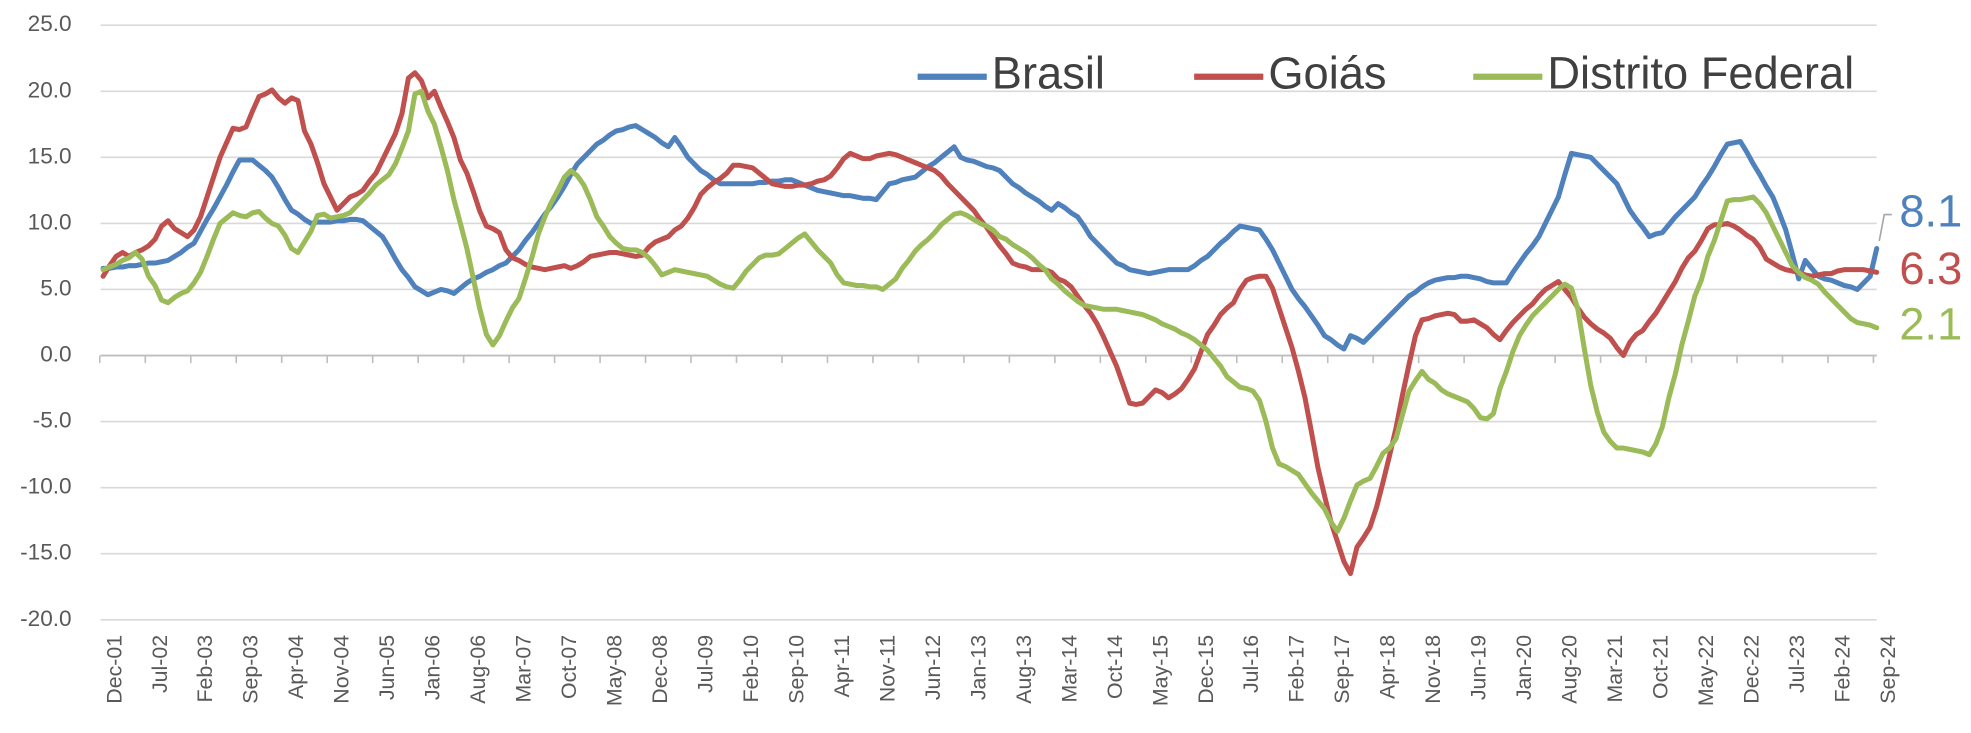 This screenshot has width=1971, height=733. I want to click on x-tick-label: Feb-03, so click(205, 669).